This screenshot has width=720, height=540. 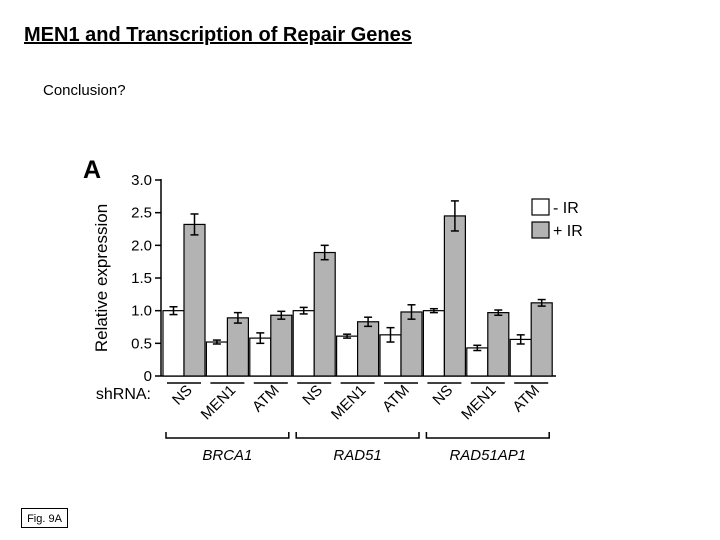 I want to click on group-label: RAD51, so click(x=357, y=455).